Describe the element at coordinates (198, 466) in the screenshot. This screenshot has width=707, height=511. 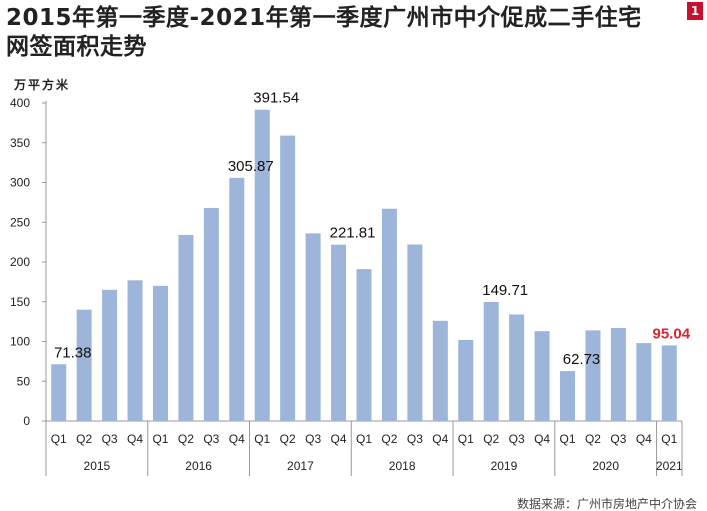
I see `year-label: 2016` at that location.